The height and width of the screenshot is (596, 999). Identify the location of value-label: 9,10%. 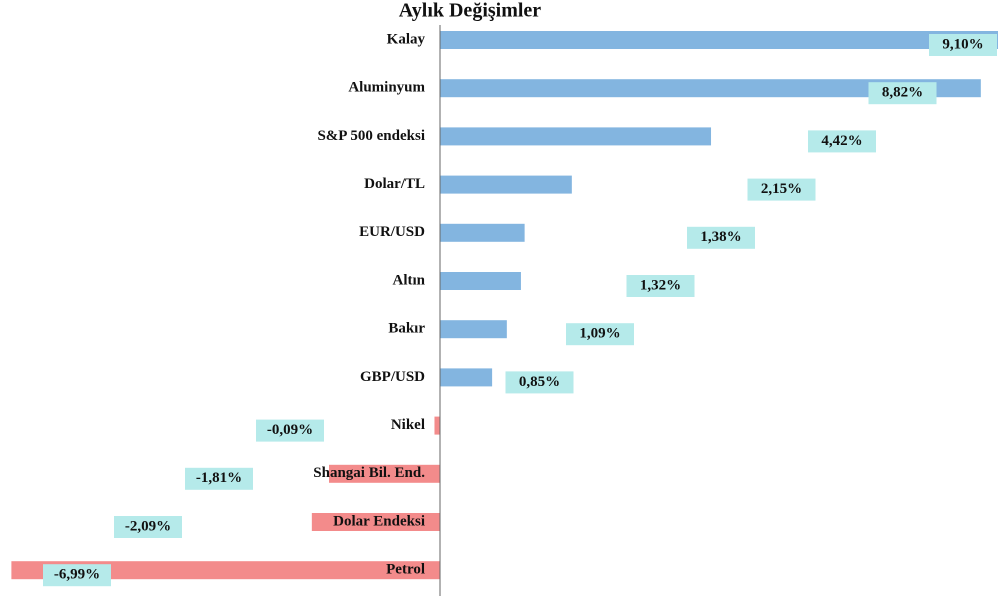
(962, 44).